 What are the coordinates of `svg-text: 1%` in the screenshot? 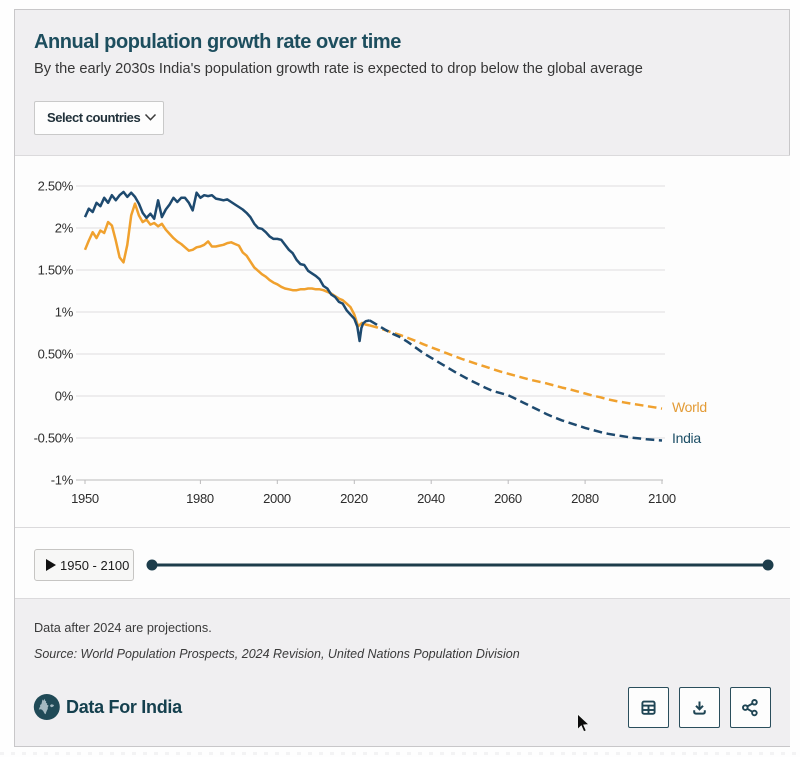 It's located at (64, 312).